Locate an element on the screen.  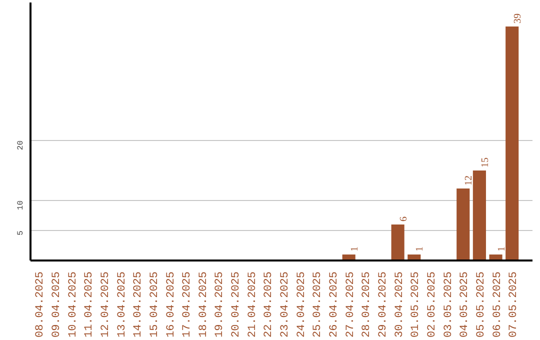
x-tick-label: 07.05.2025 is located at coordinates (514, 304).